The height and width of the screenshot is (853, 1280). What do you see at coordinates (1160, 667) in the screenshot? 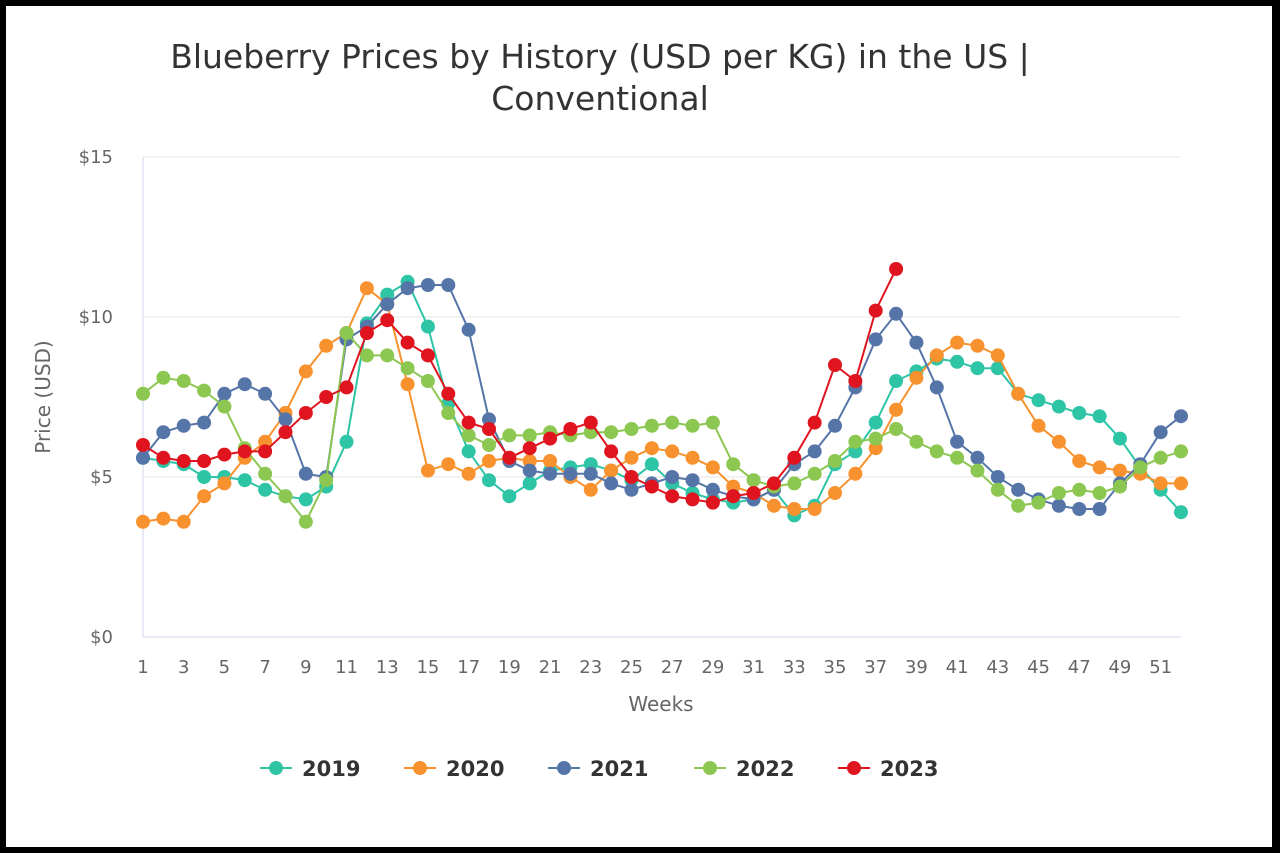
I see `x-tick-label: 51` at bounding box center [1160, 667].